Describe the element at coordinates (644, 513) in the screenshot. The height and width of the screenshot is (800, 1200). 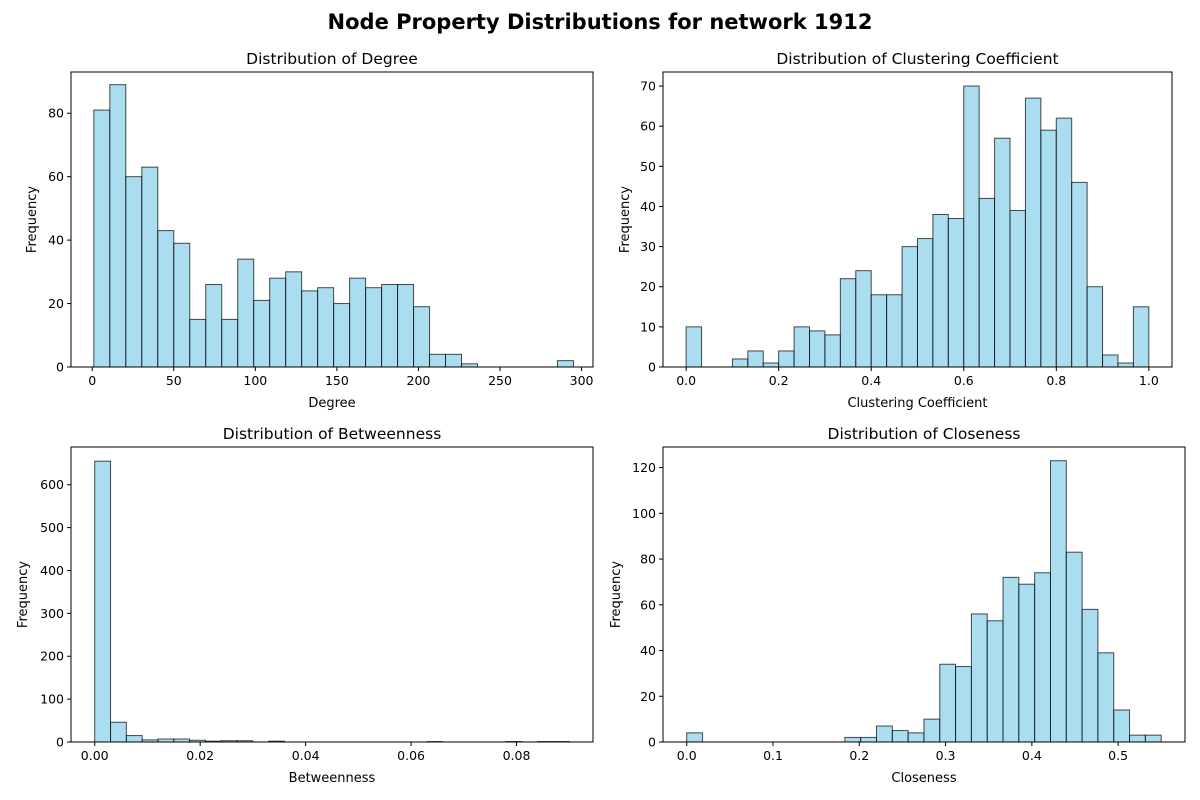
I see `y-tick-label: 100` at that location.